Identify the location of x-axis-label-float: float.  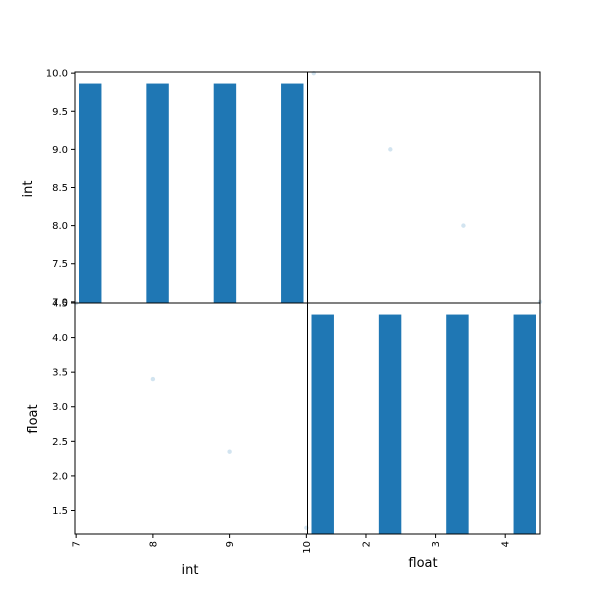
(422, 563).